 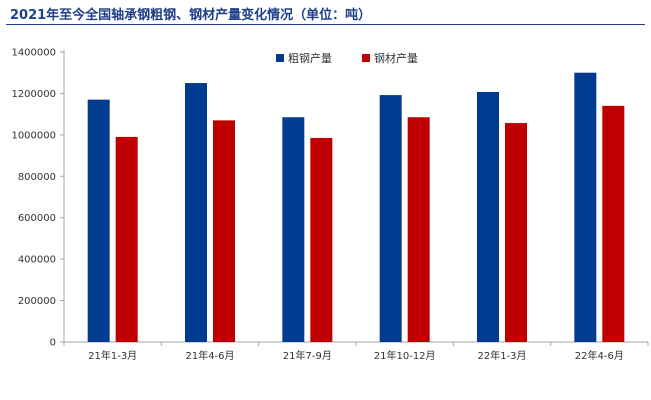 I want to click on y-tick-label: 800000, so click(x=37, y=177).